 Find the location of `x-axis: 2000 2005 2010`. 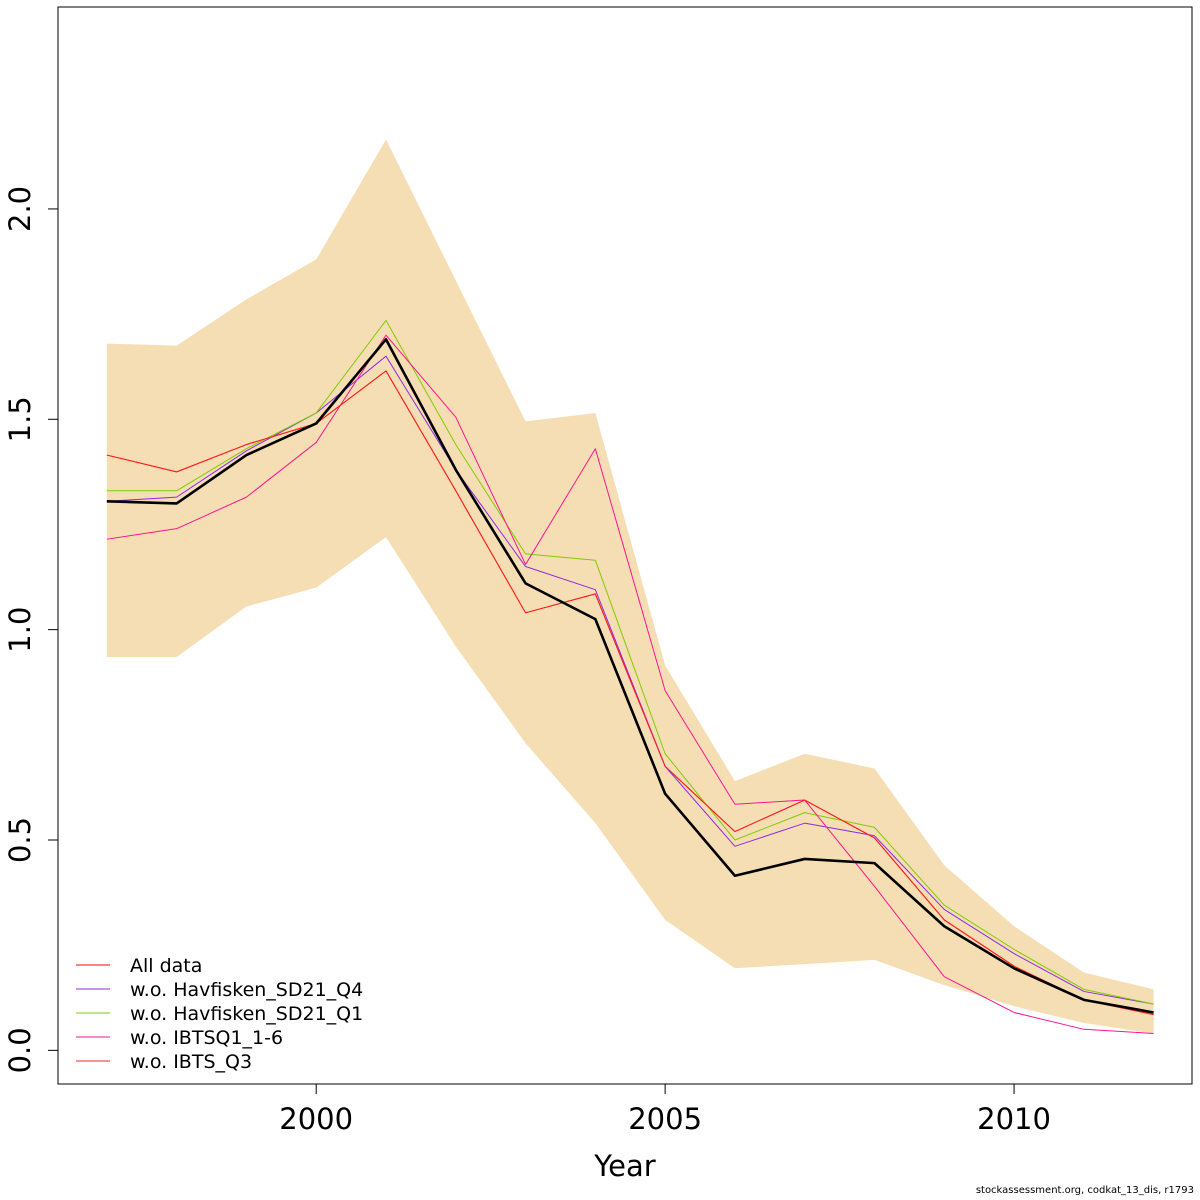

x-axis: 2000 2005 2010 is located at coordinates (665, 1110).